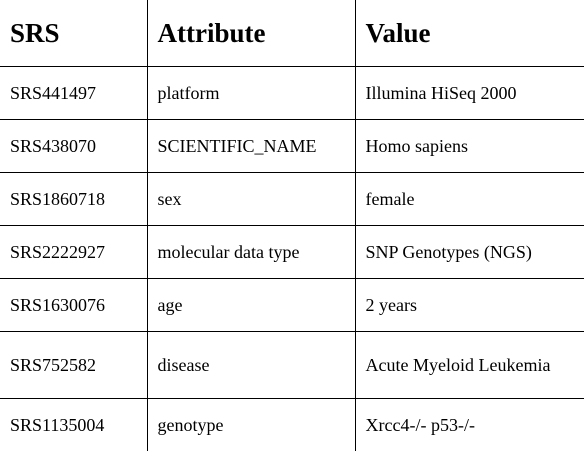  What do you see at coordinates (251, 33) in the screenshot?
I see `header-attribute: Attribute` at bounding box center [251, 33].